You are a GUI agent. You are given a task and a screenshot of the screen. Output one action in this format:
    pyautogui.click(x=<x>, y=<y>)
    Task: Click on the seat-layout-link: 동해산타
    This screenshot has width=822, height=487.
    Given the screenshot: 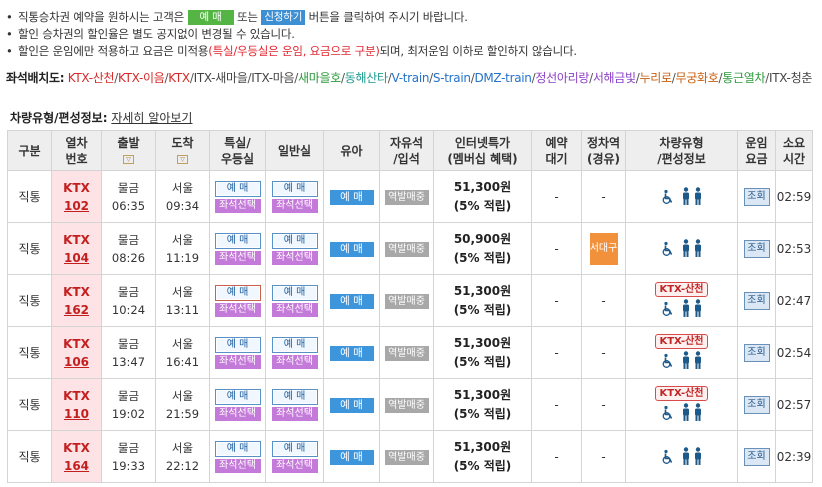 What is the action you would take?
    pyautogui.click(x=366, y=78)
    